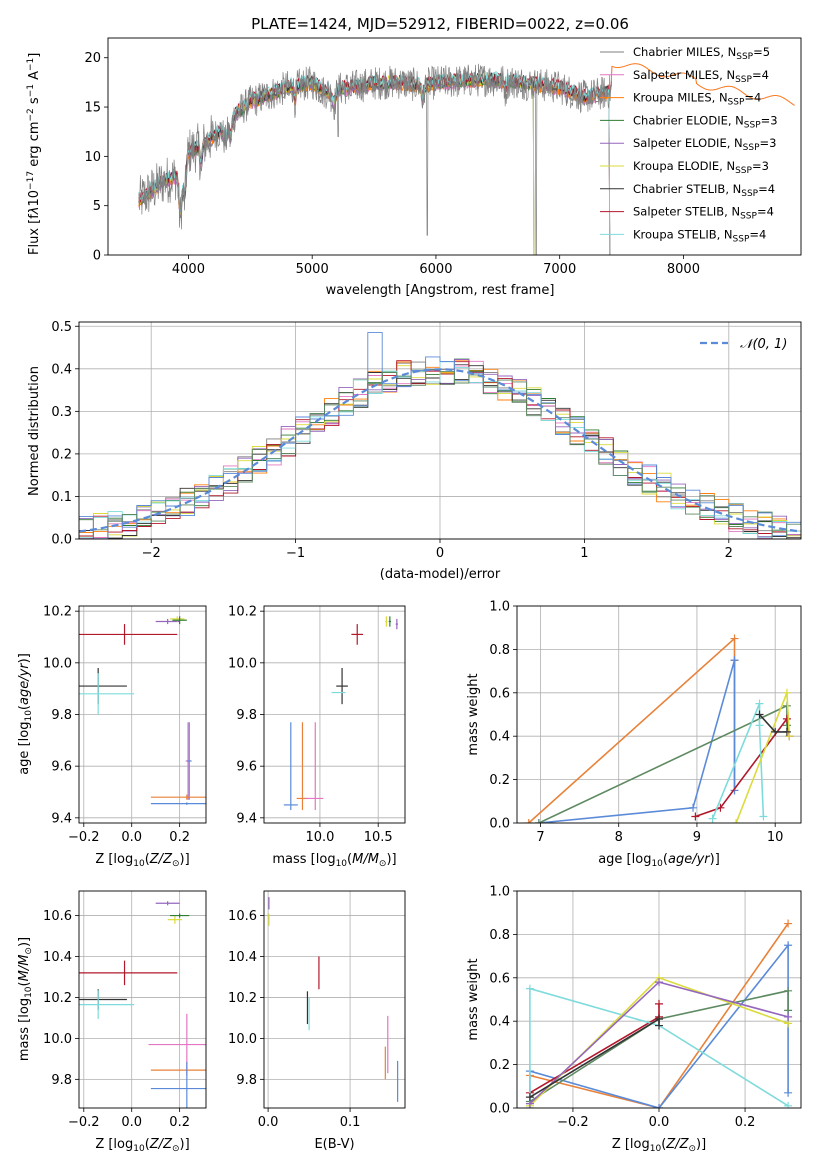 The image size is (819, 1174). What do you see at coordinates (703, 213) in the screenshot?
I see `legend-entry: Salpeter STELIB, NSSP=4` at bounding box center [703, 213].